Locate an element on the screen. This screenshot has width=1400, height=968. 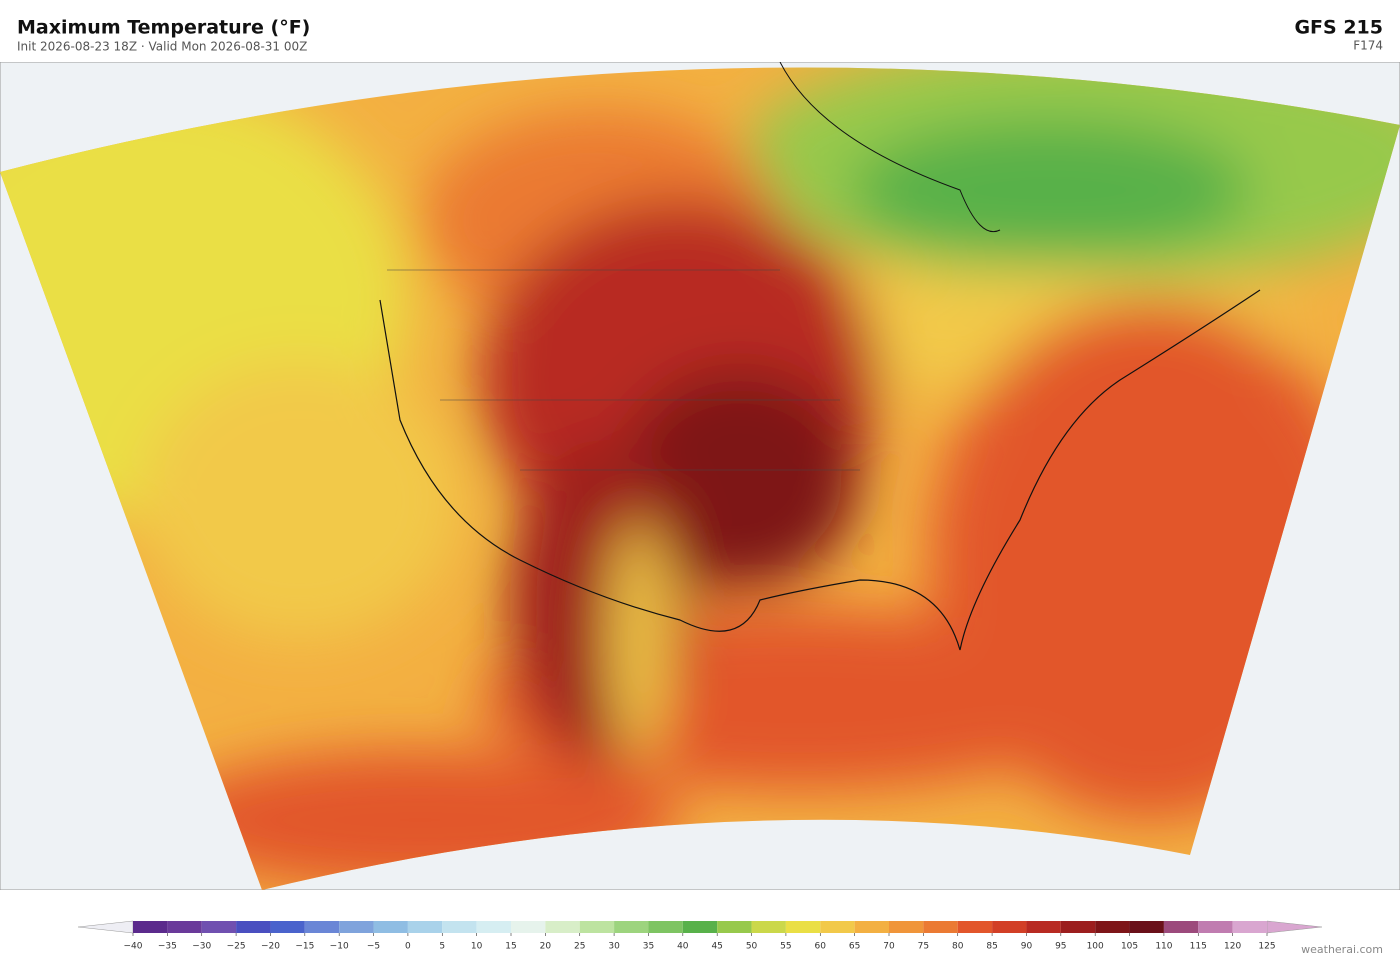
borders is located at coordinates (623, 370).